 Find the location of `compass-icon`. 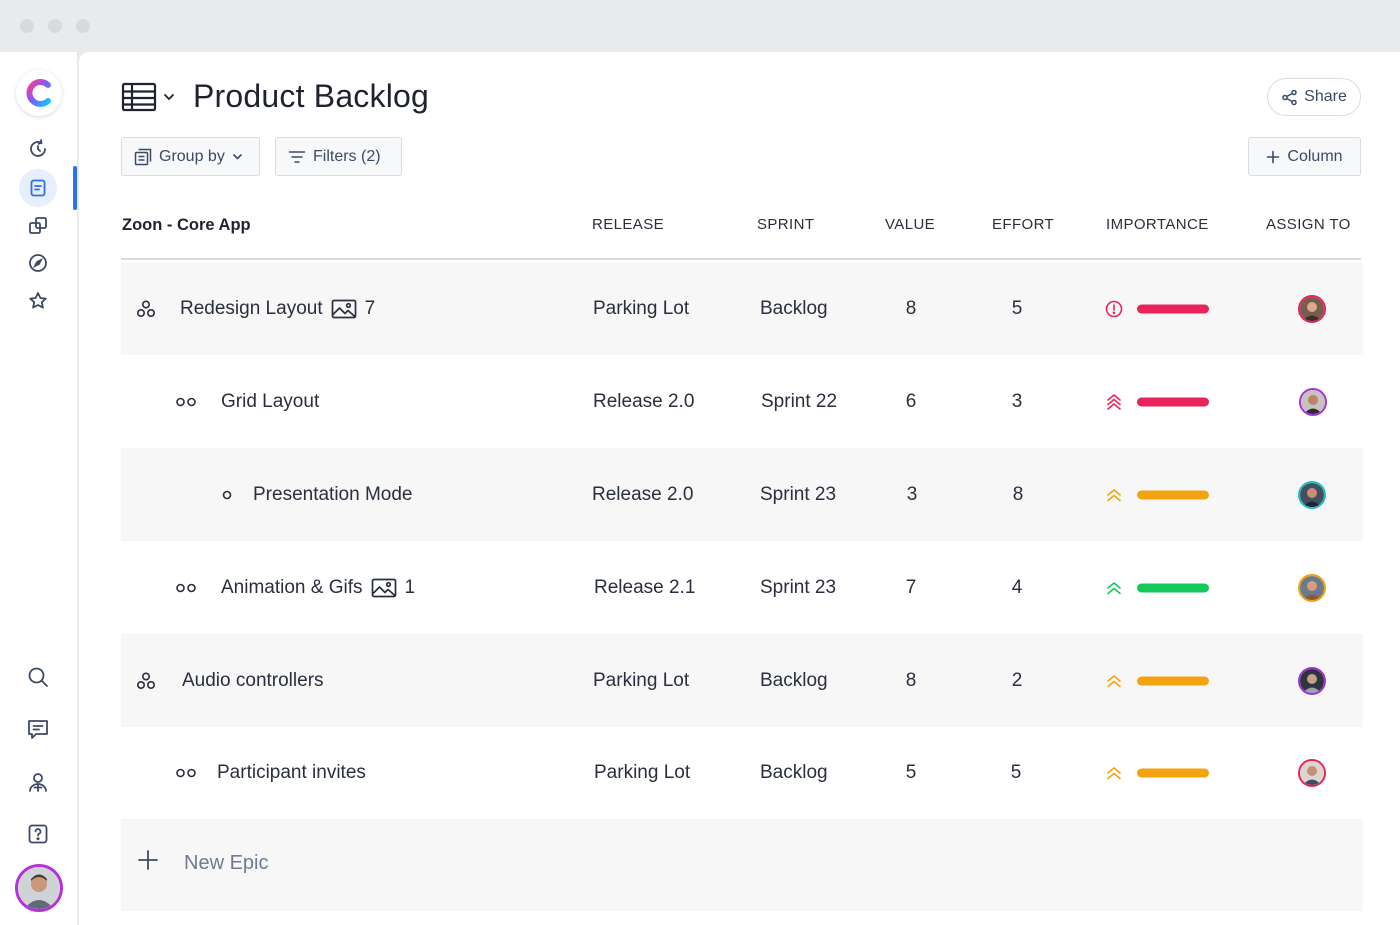

compass-icon is located at coordinates (38, 263).